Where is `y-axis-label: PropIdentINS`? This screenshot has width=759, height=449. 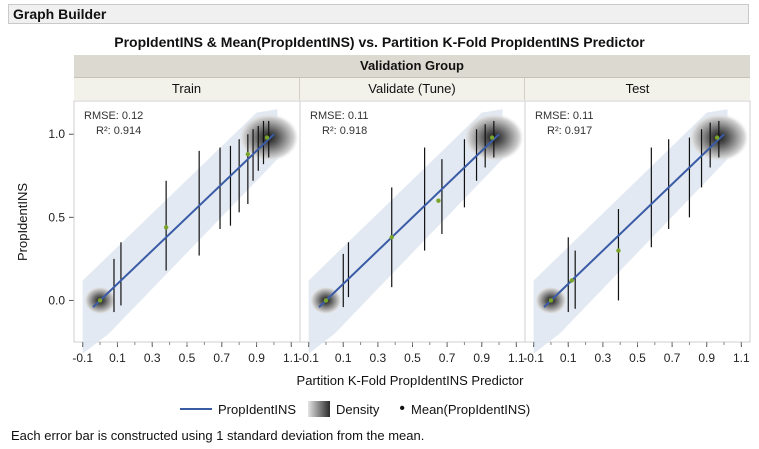
y-axis-label: PropIdentINS is located at coordinates (22, 222).